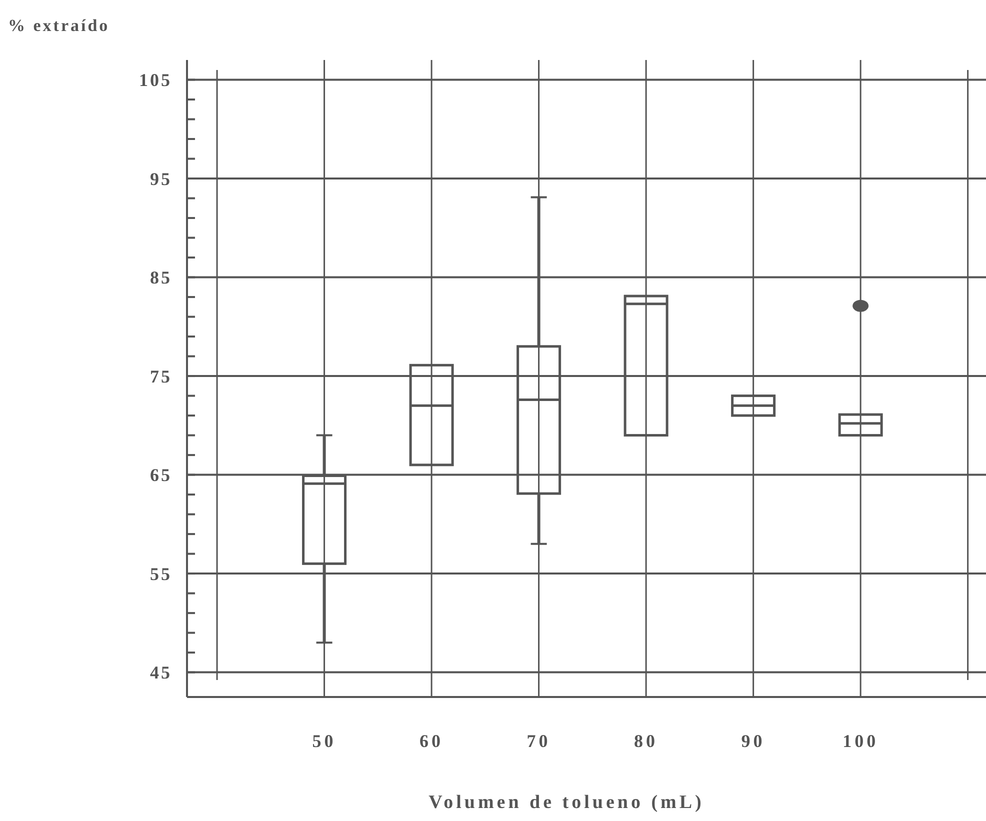  Describe the element at coordinates (155, 80) in the screenshot. I see `y-tick-label: 105` at that location.